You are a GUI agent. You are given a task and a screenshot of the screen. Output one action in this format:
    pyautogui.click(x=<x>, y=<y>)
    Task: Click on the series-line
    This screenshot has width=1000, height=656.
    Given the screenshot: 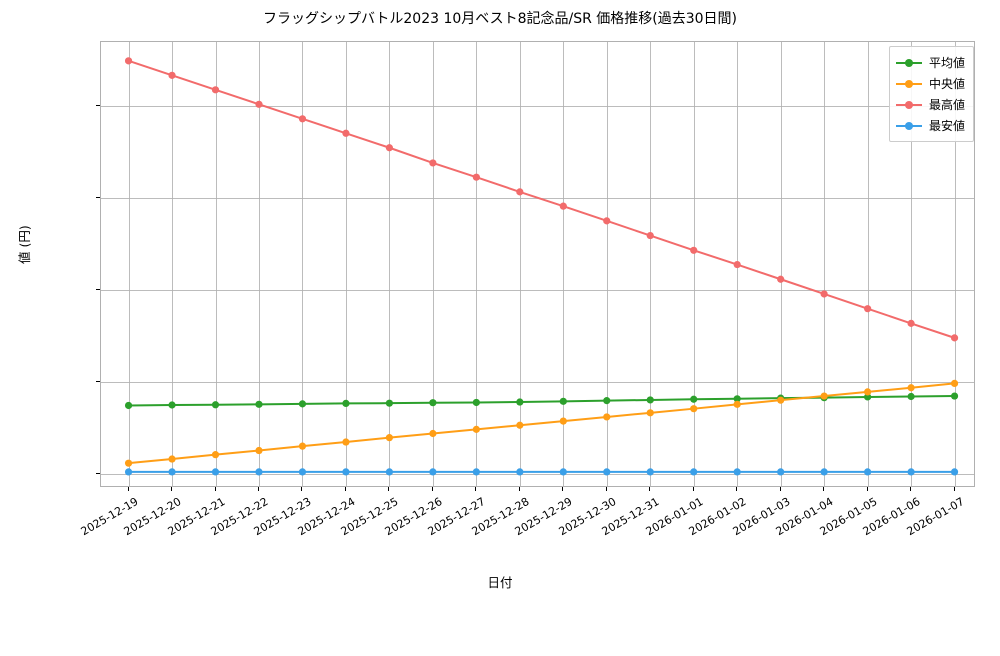 What is the action you would take?
    pyautogui.click(x=541, y=423)
    